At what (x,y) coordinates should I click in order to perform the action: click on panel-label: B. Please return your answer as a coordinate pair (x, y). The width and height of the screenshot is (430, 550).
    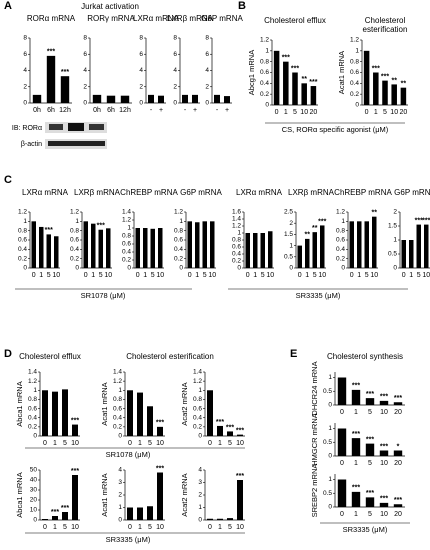
    Looking at the image, I should click on (242, 6).